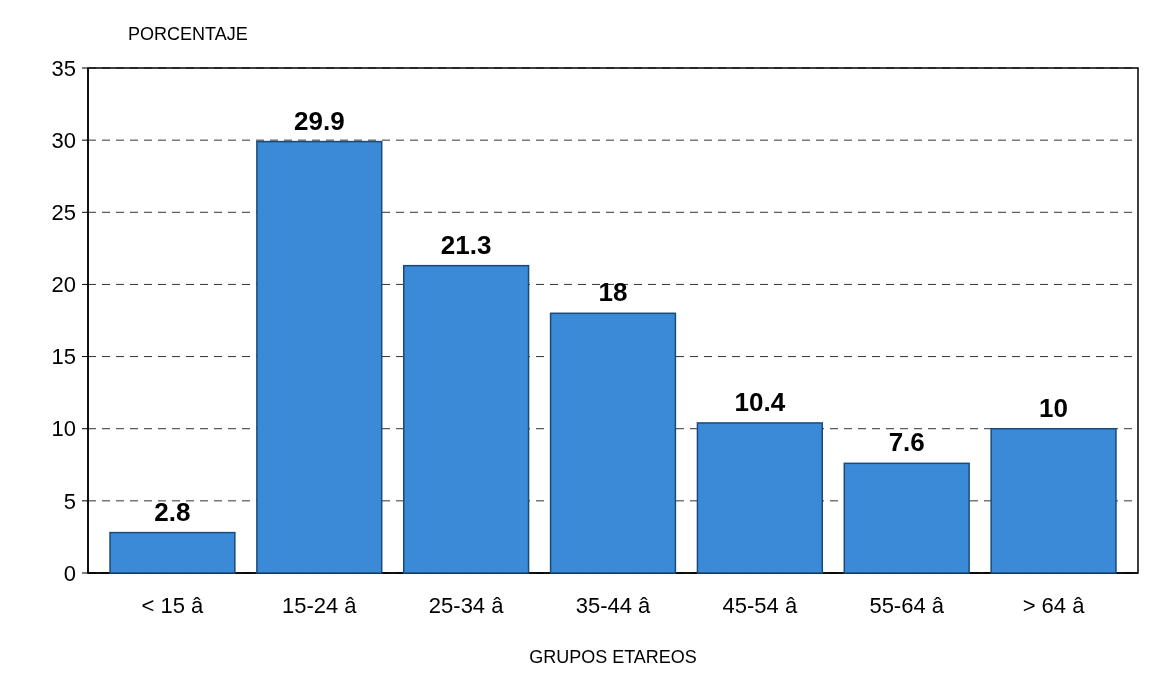 Image resolution: width=1166 pixels, height=691 pixels. I want to click on y-tick-label: 10, so click(63, 429).